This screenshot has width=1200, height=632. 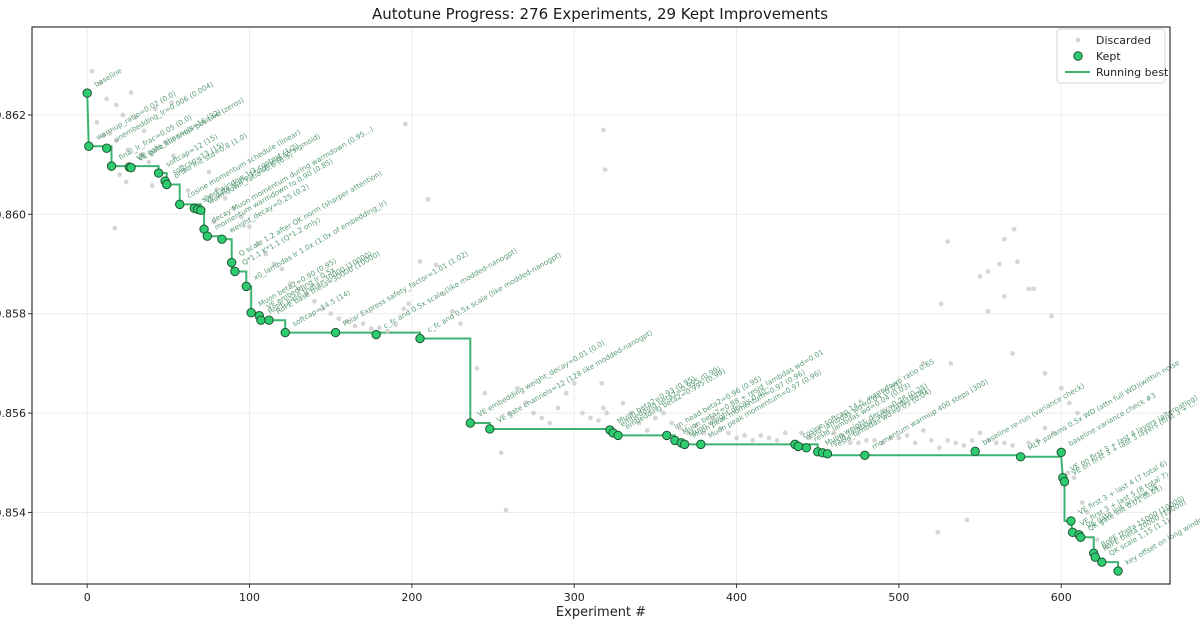 What do you see at coordinates (87, 597) in the screenshot?
I see `x-tick-label: 0` at bounding box center [87, 597].